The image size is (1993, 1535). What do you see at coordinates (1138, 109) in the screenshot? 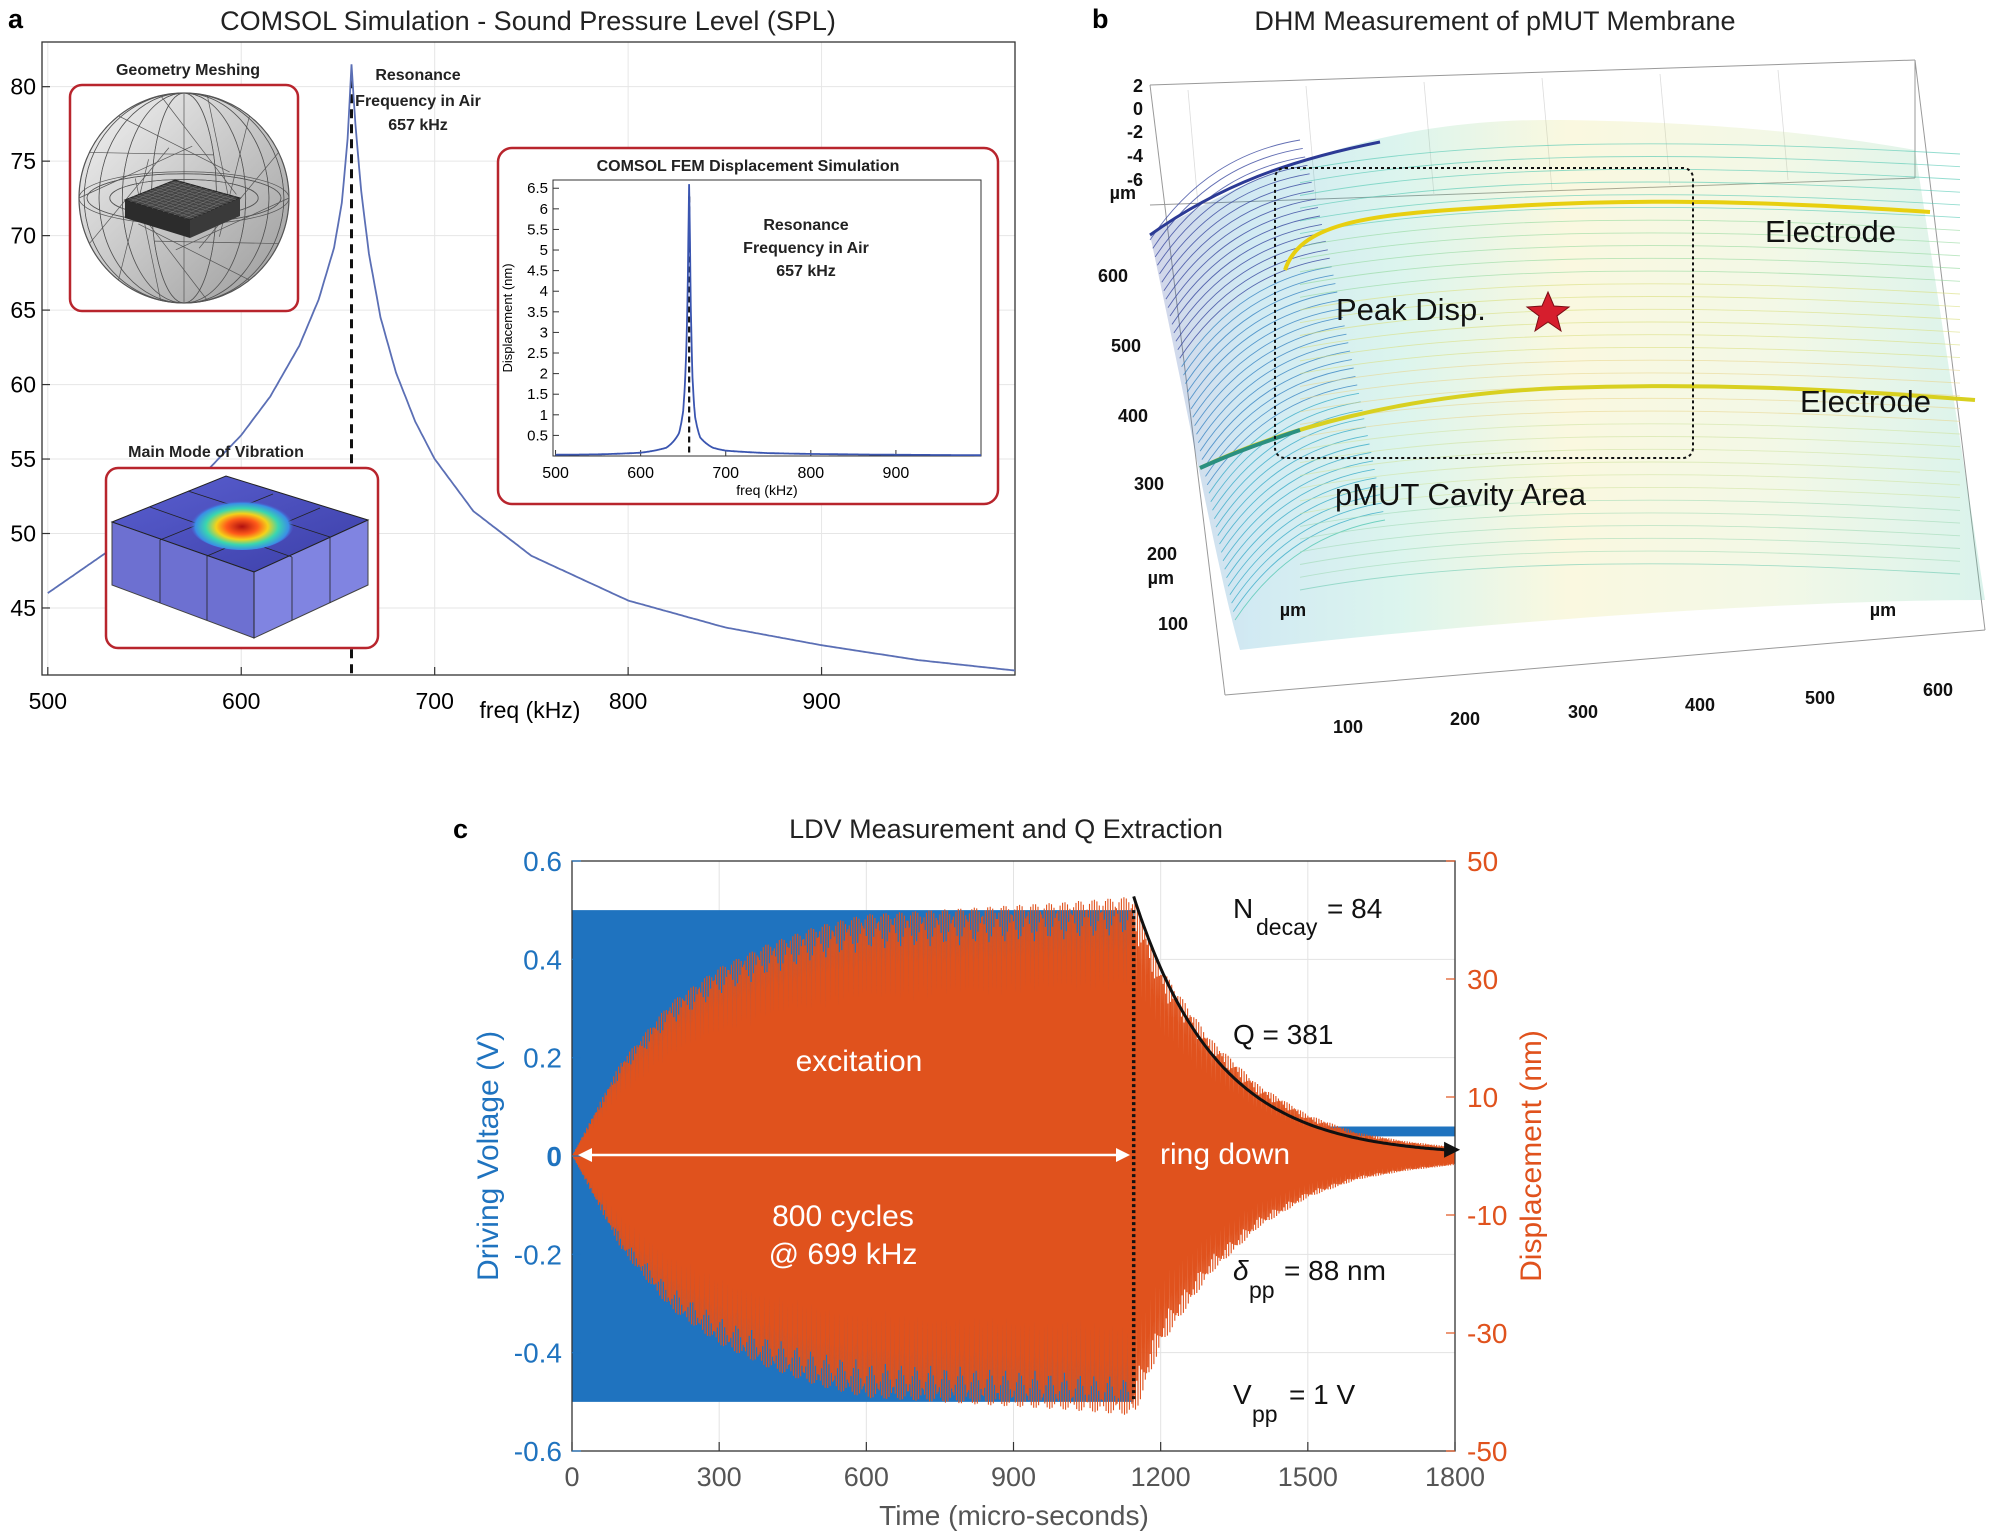
I see `z-tick: 0` at bounding box center [1138, 109].